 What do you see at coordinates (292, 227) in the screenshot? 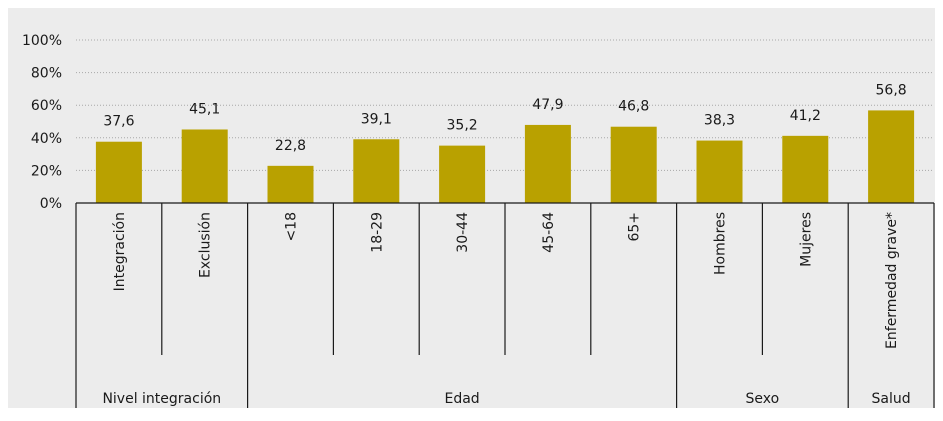
I see `category-label: <18` at bounding box center [292, 227].